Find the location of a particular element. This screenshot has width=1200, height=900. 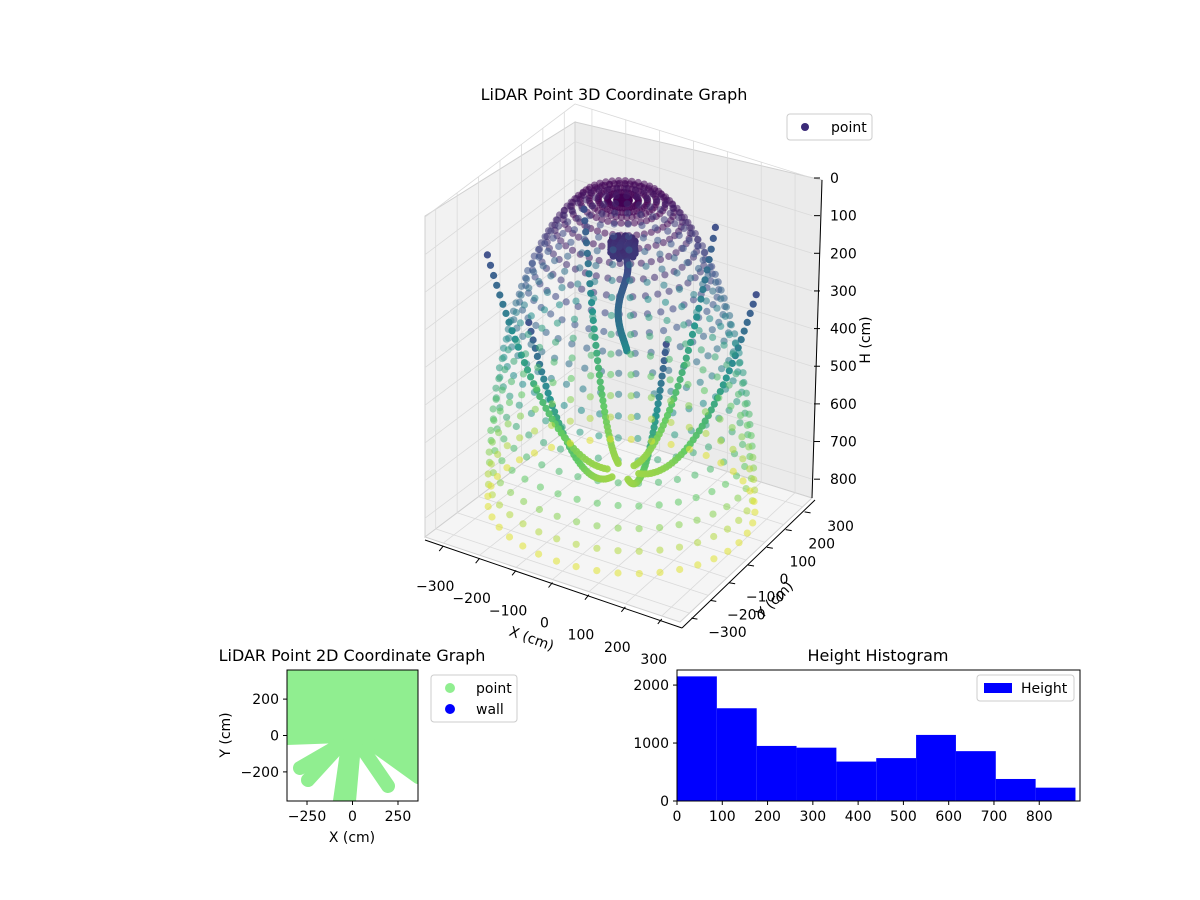

histogram-xtick-label: 200 is located at coordinates (767, 817).